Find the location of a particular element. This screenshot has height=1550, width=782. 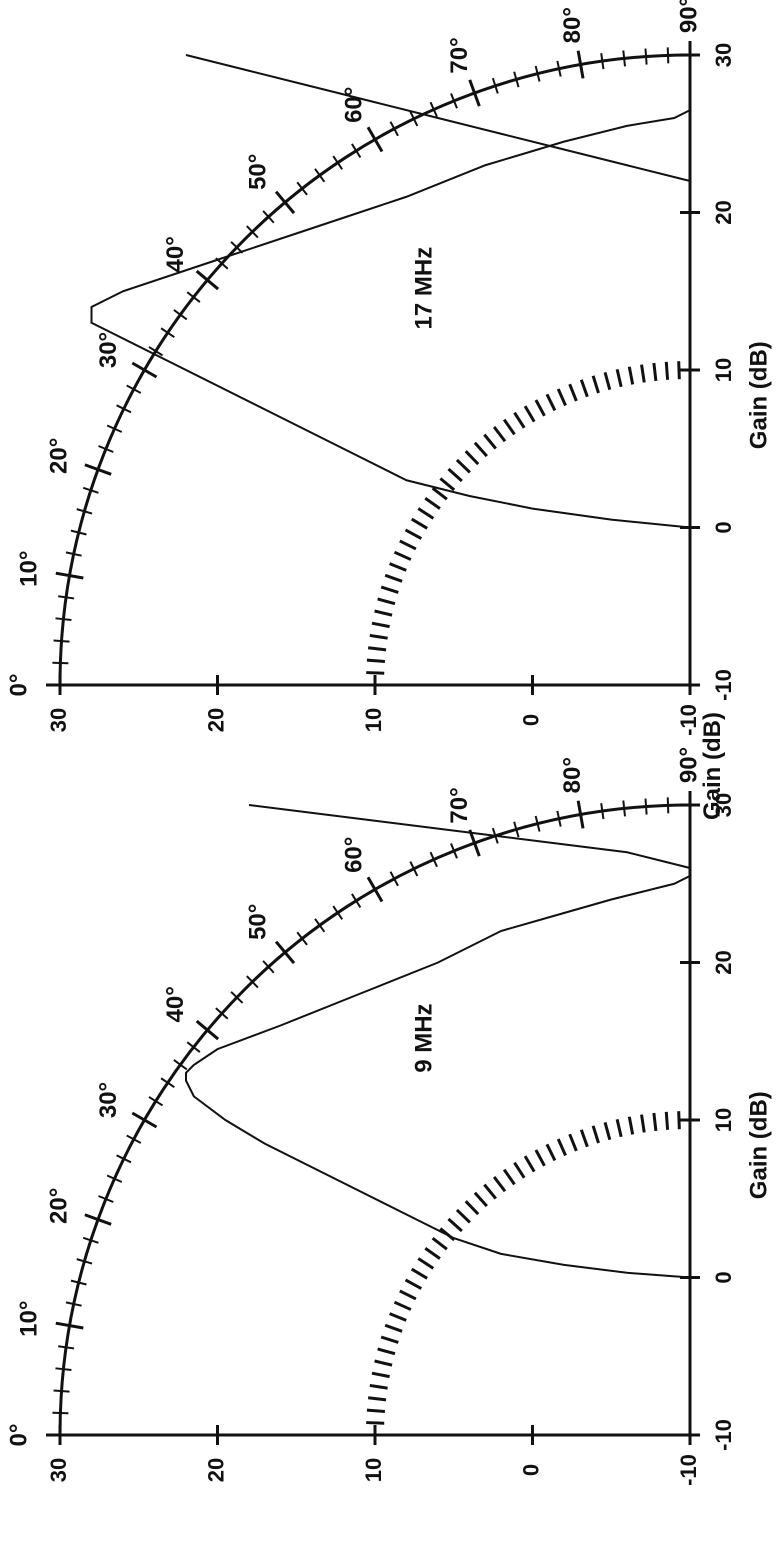

y-tick-label: 30 is located at coordinates (58, 720).